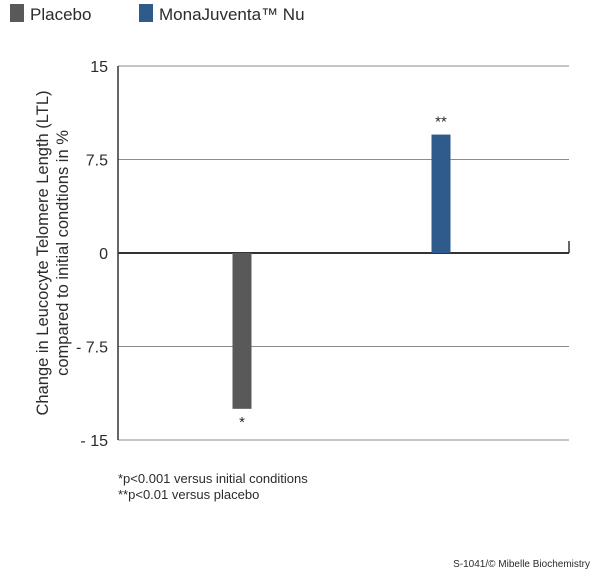  Describe the element at coordinates (97, 161) in the screenshot. I see `y-tick-label: 7.5` at that location.